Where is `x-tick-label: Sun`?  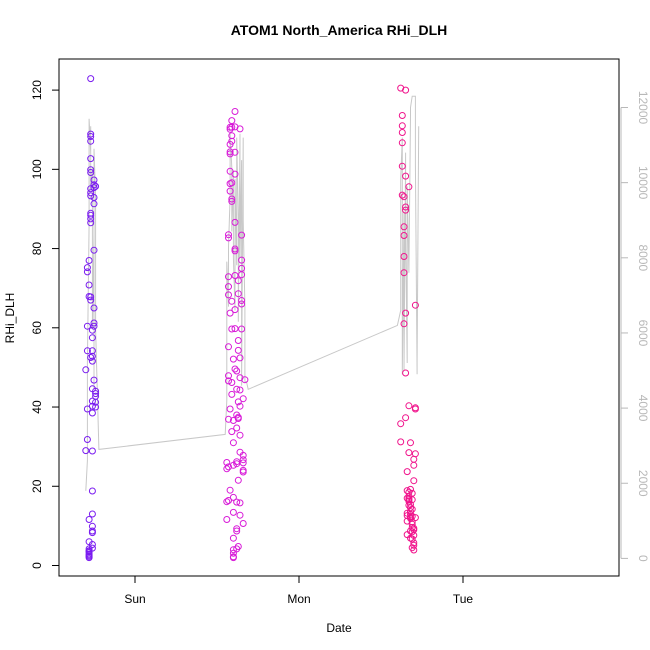
x-tick-label: Sun is located at coordinates (134, 599).